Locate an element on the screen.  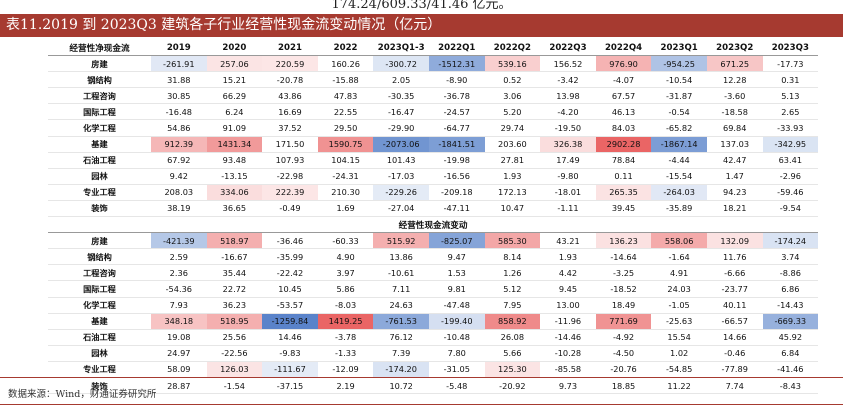
cell: 5.13 is located at coordinates (790, 96).